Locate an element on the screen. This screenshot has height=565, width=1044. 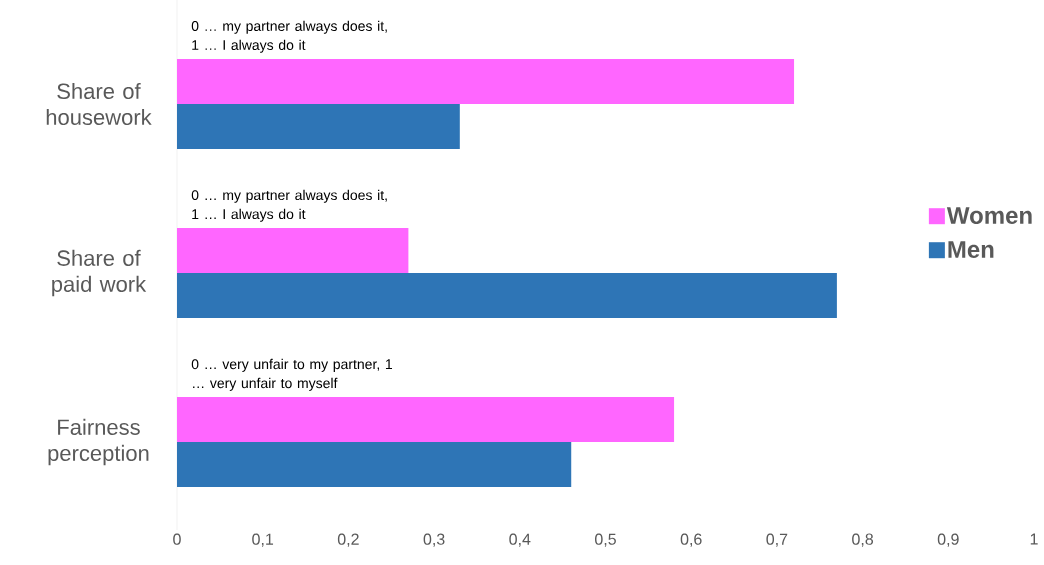
x-tick-label: 0,4 is located at coordinates (520, 540).